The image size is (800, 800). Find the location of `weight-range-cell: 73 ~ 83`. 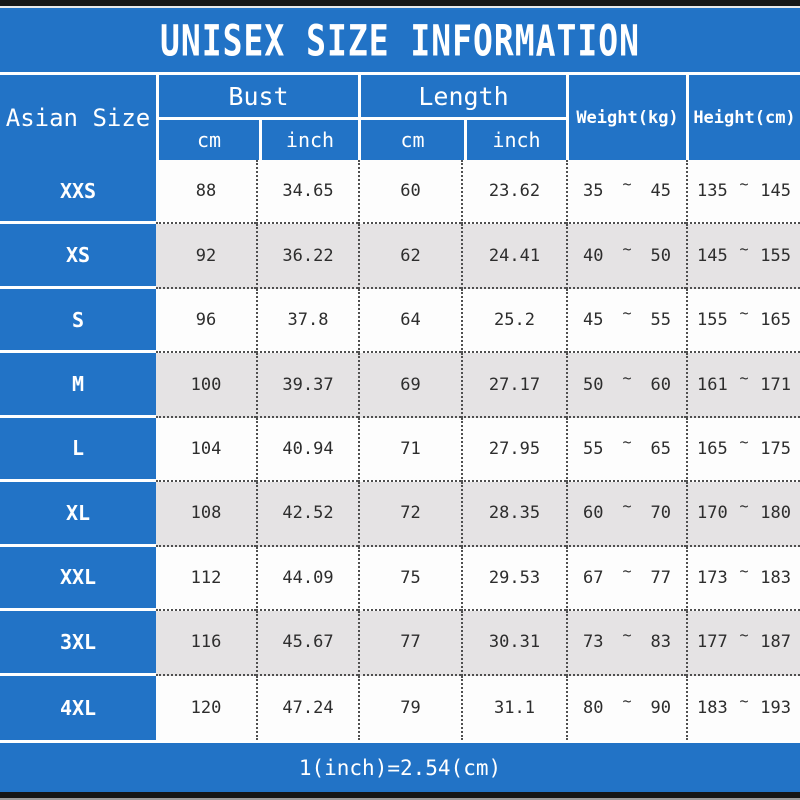

weight-range-cell: 73 ~ 83 is located at coordinates (626, 643).